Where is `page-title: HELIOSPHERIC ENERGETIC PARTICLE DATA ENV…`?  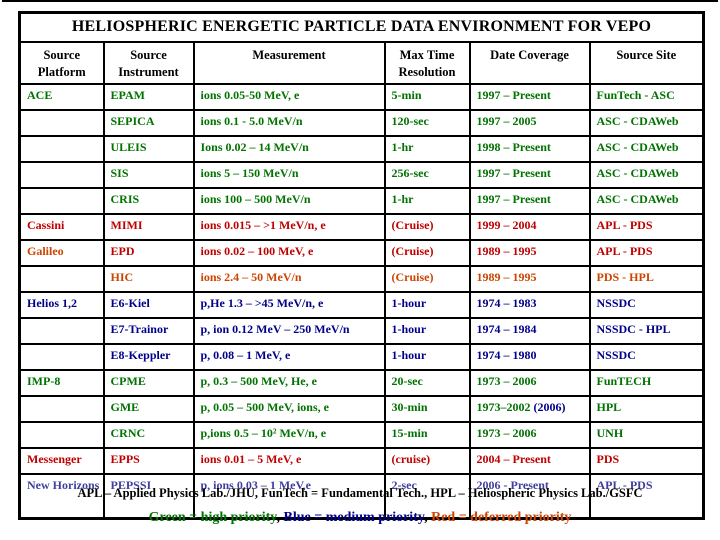 page-title: HELIOSPHERIC ENERGETIC PARTICLE DATA ENV… is located at coordinates (361, 27).